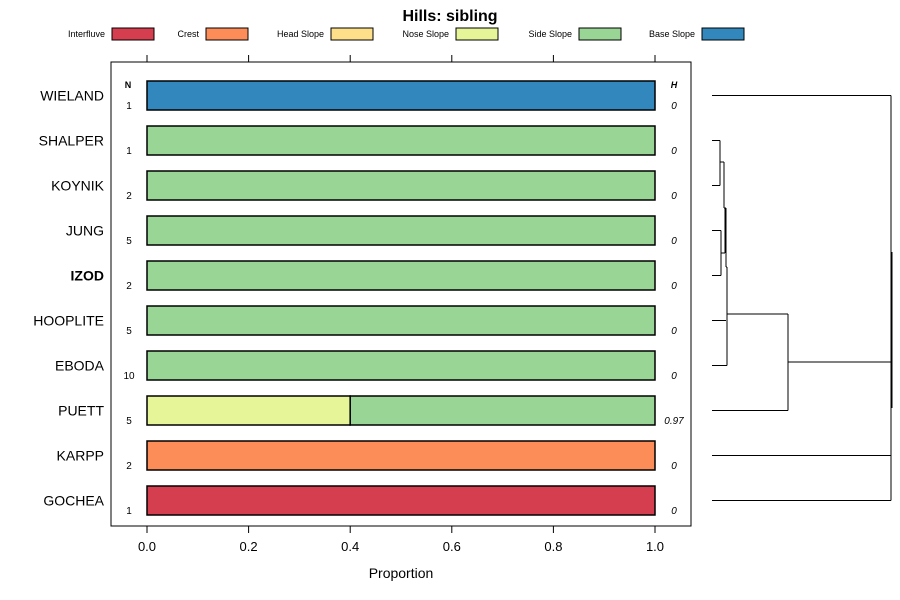  Describe the element at coordinates (78, 186) in the screenshot. I see `category-label: KOYNIK` at that location.